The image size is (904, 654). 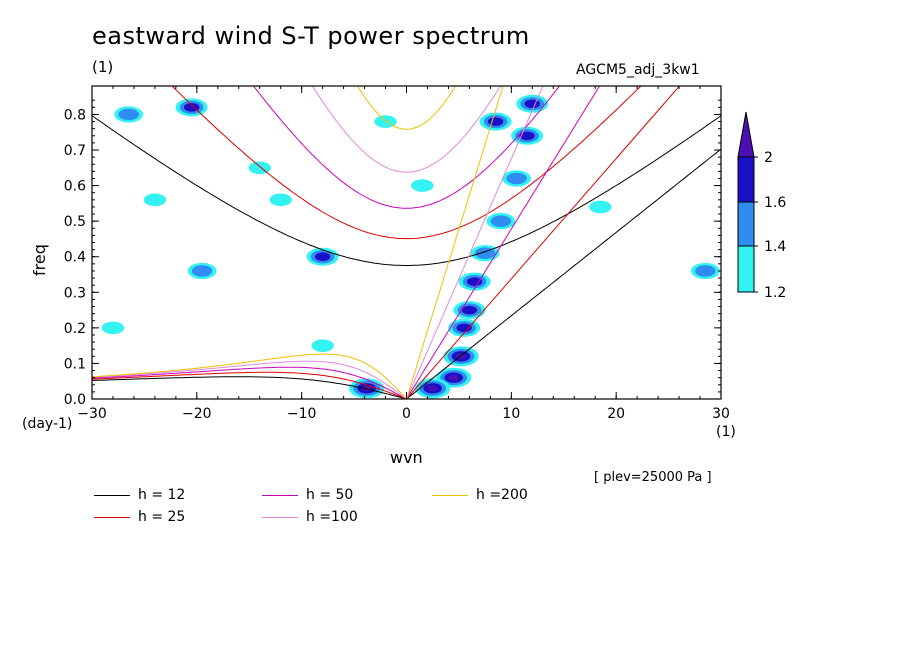 What do you see at coordinates (75, 400) in the screenshot?
I see `y-tick-label: 0.0` at bounding box center [75, 400].